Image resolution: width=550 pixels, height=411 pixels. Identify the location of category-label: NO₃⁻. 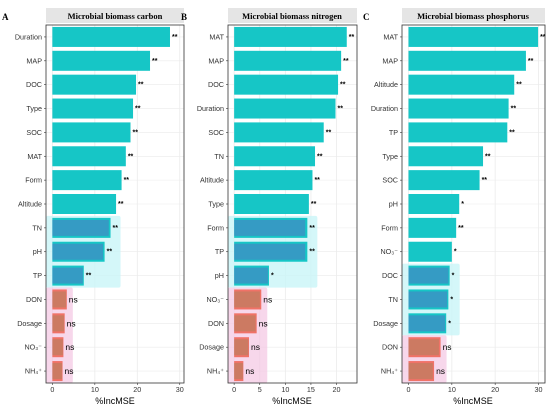
(33, 347).